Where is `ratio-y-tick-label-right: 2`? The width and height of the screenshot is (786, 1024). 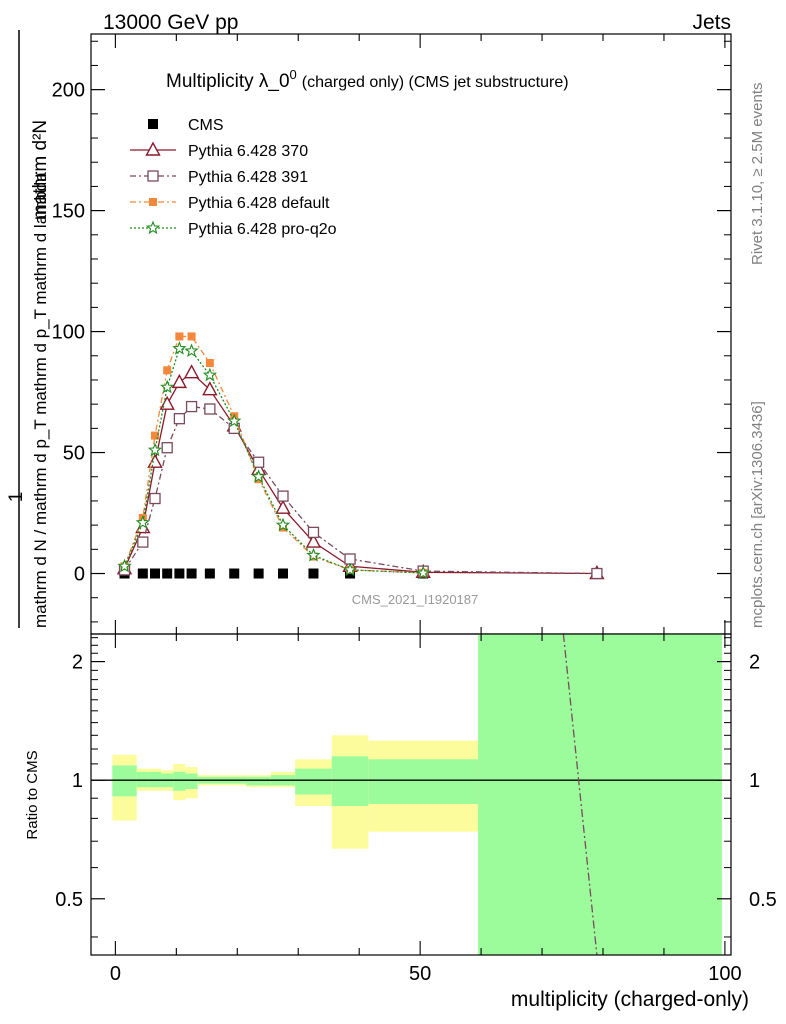
ratio-y-tick-label-right: 2 is located at coordinates (754, 663).